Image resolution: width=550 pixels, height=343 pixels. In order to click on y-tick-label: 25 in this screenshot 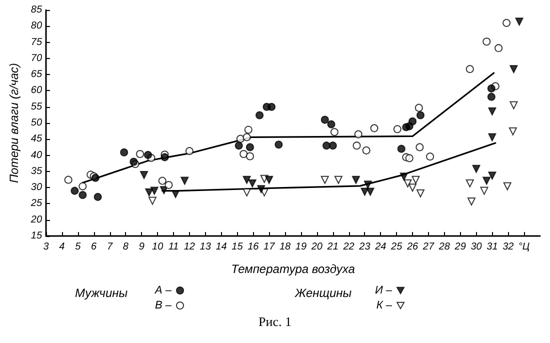, I will do `click(36, 204)`.